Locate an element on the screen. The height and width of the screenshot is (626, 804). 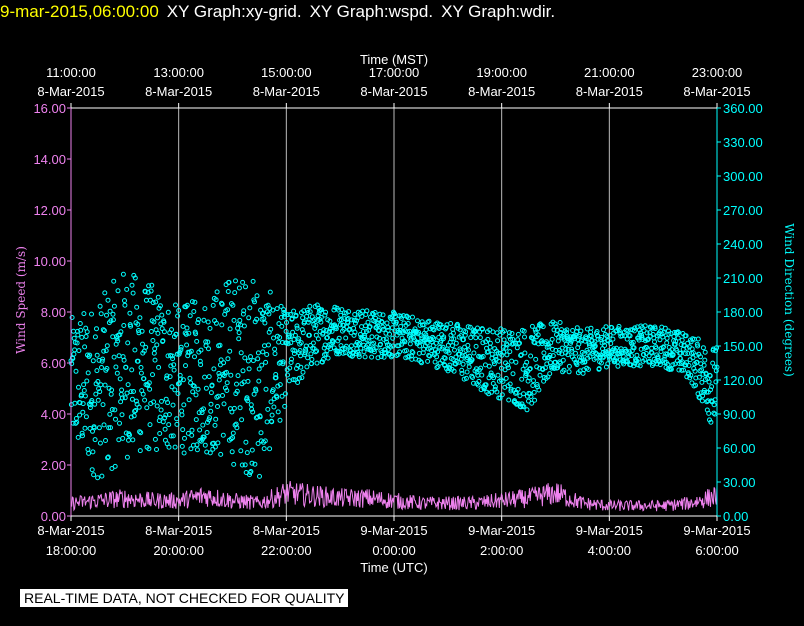
right-tick-label: 360.00 is located at coordinates (743, 108).